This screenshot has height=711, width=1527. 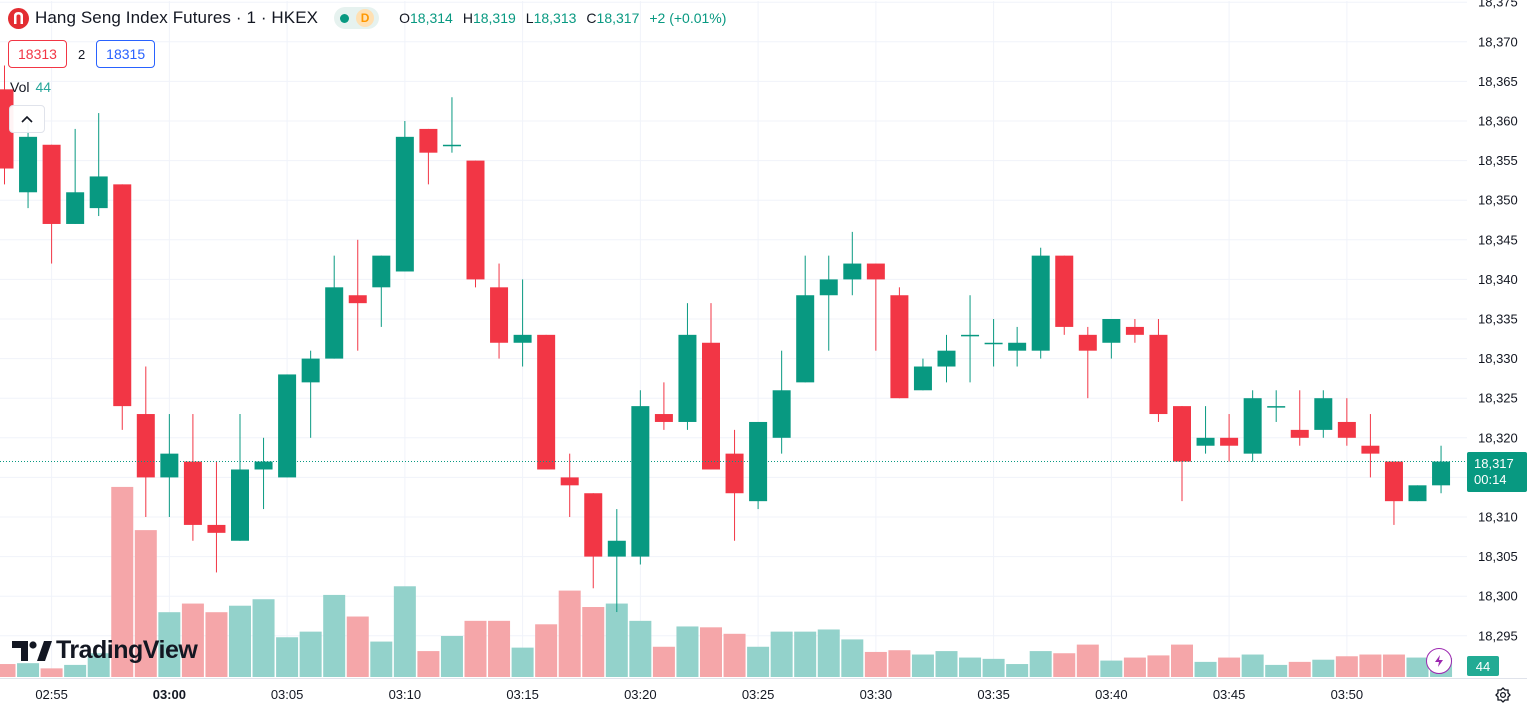 What do you see at coordinates (1498, 437) in the screenshot?
I see `price-tick-label: 18,320` at bounding box center [1498, 437].